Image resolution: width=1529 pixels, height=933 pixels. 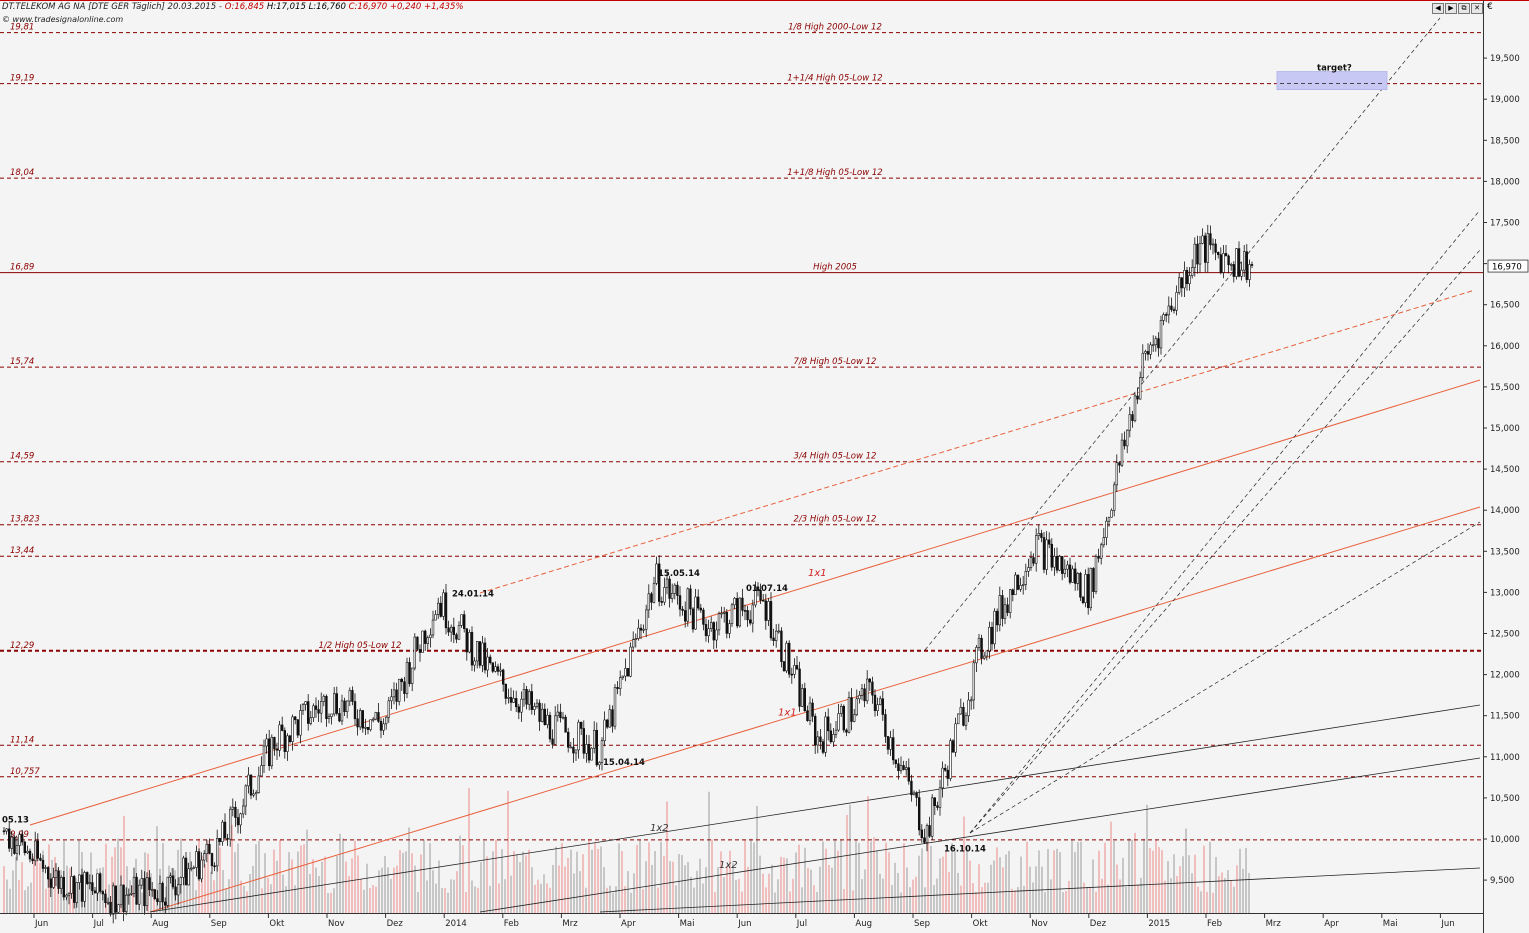 I want to click on low-label: L:16,760, so click(x=327, y=7).